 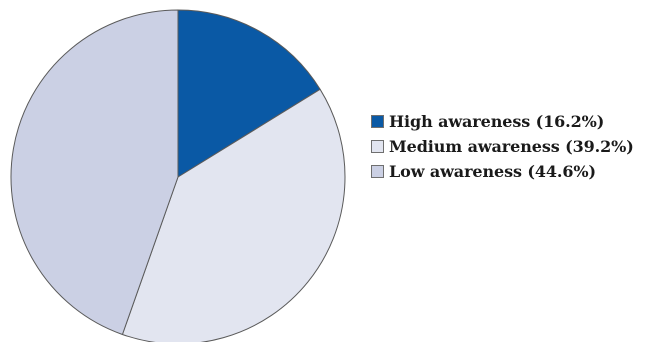 I want to click on legend-swatch-low, so click(x=377, y=171).